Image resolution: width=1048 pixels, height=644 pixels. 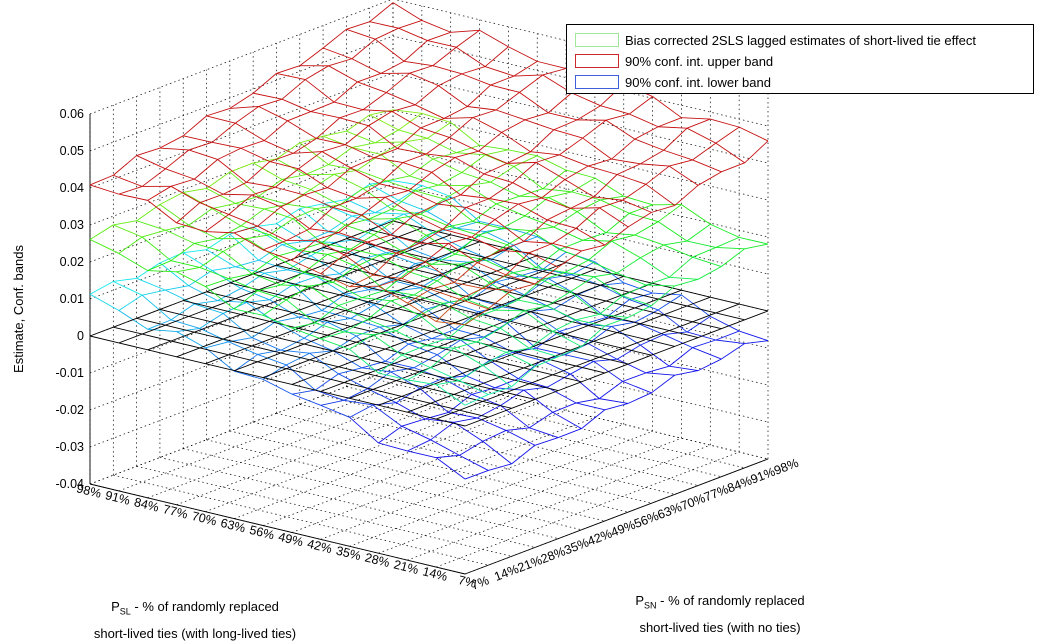 I want to click on x-tick-label: 98%, so click(x=89, y=491).